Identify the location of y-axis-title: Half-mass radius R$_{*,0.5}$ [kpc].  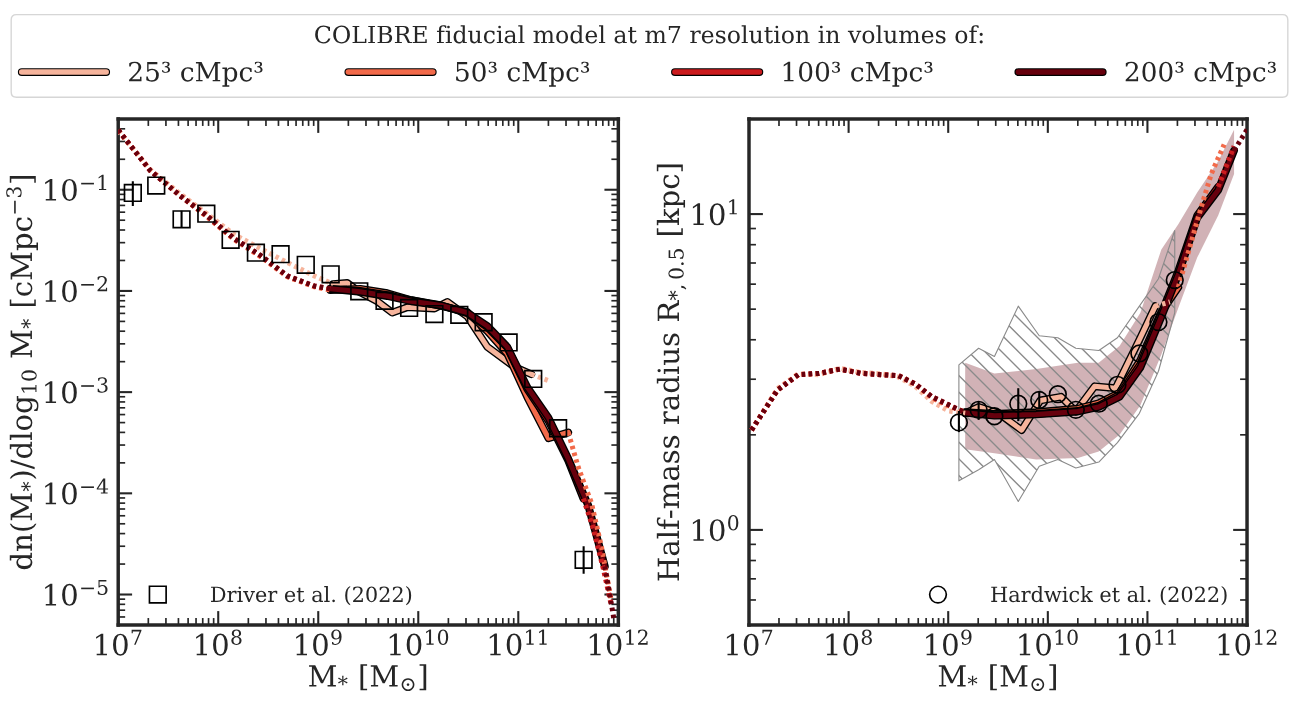
(671, 372).